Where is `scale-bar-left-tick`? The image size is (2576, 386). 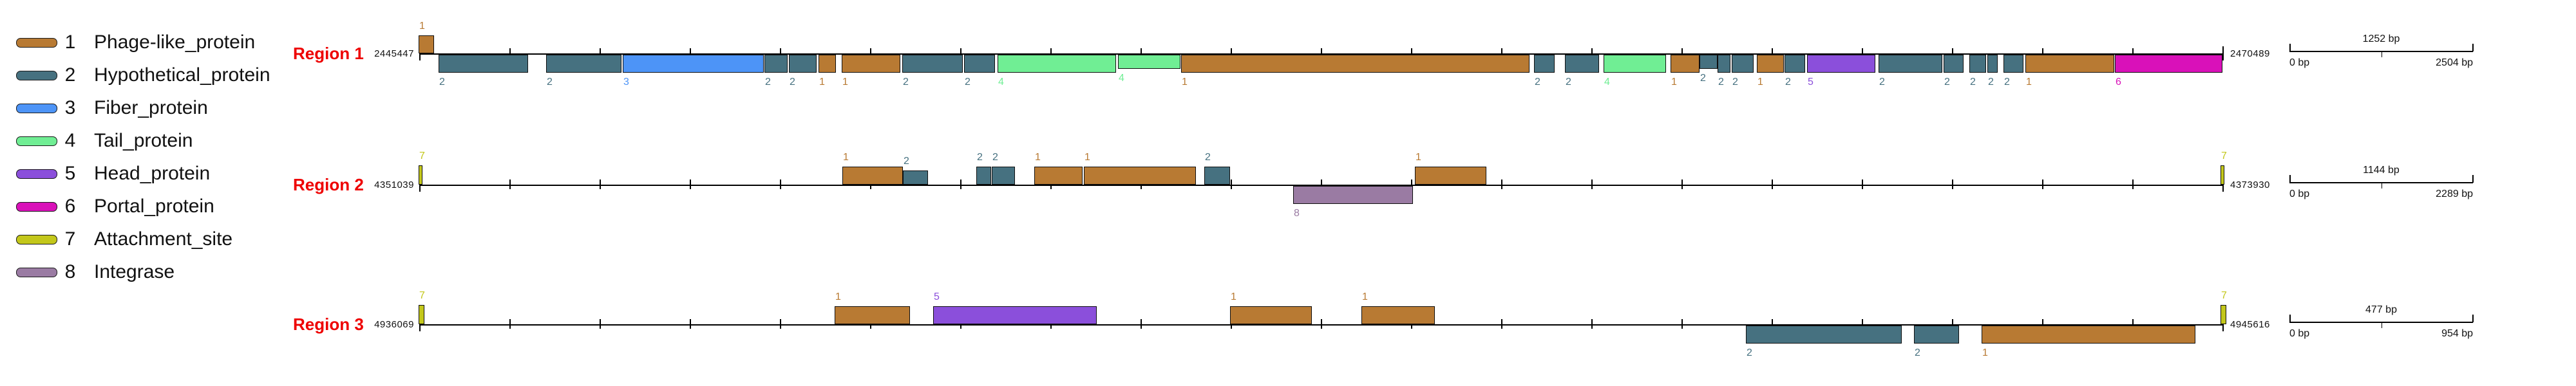
scale-bar-left-tick is located at coordinates (2290, 47).